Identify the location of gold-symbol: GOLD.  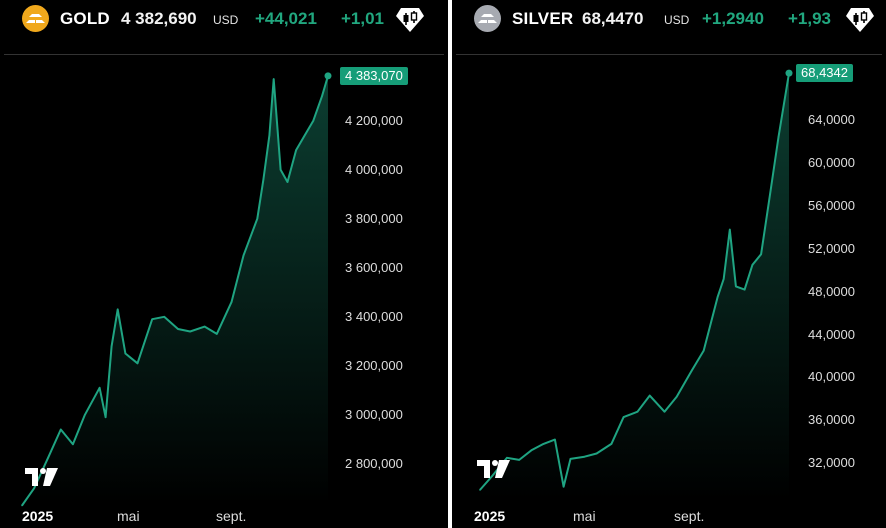
(85, 18).